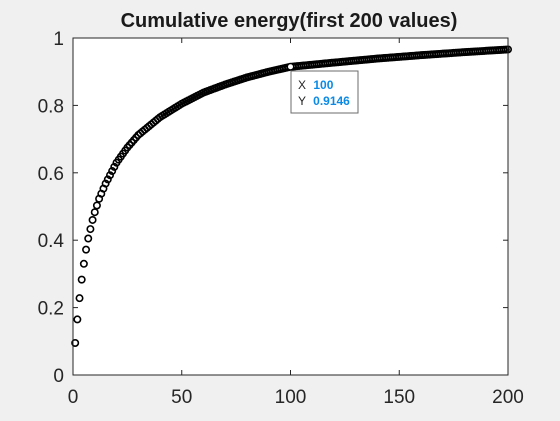  Describe the element at coordinates (331, 101) in the screenshot. I see `datatip-y-value: 0.9146` at that location.